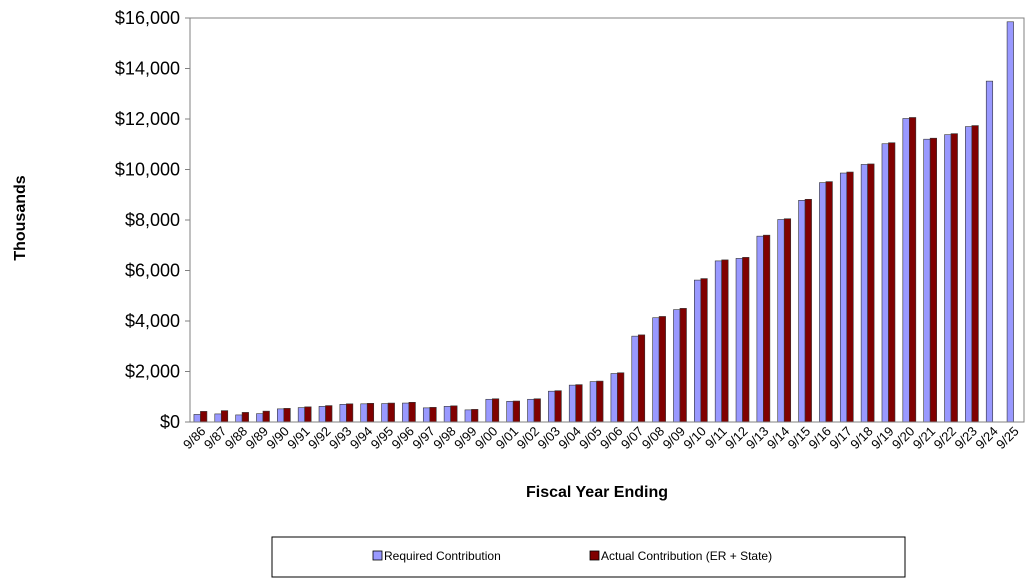 The image size is (1030, 578). What do you see at coordinates (152, 321) in the screenshot?
I see `y-tick-label: $4,000` at bounding box center [152, 321].